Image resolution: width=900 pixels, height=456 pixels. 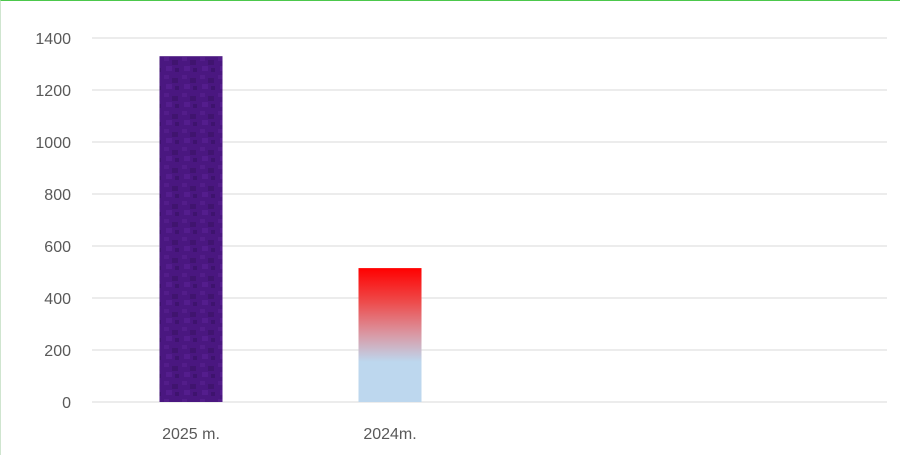 I want to click on y-tick-label: 0, so click(x=66, y=403).